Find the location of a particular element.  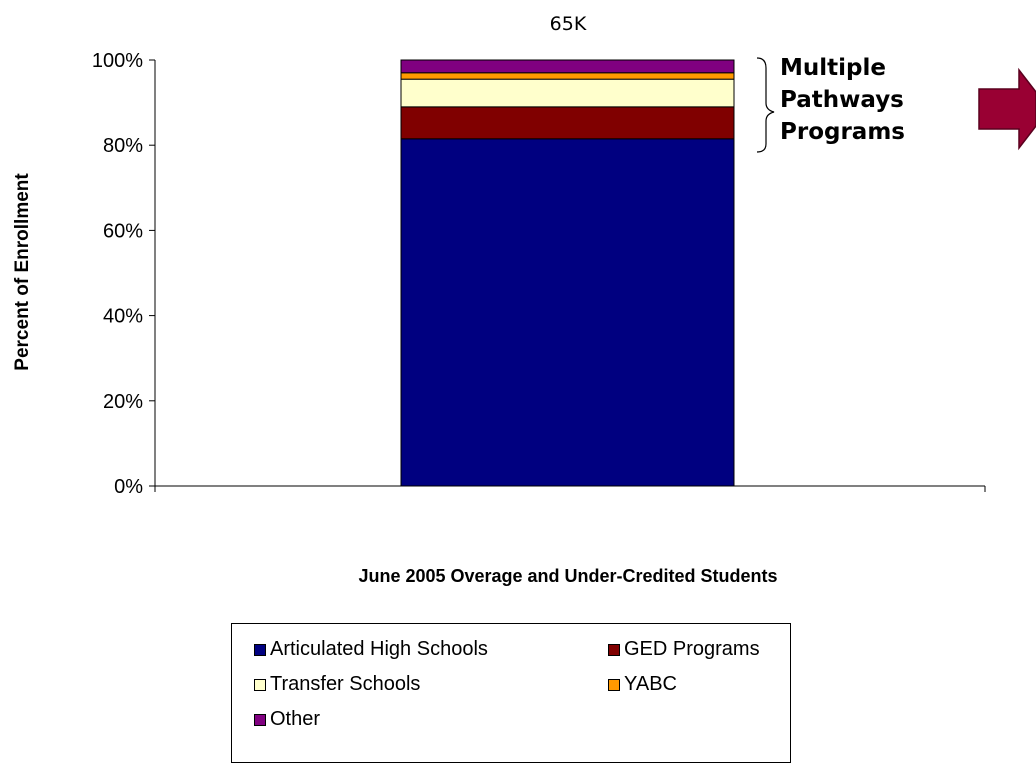

bar-segment-articulated-high-schools is located at coordinates (567, 312).